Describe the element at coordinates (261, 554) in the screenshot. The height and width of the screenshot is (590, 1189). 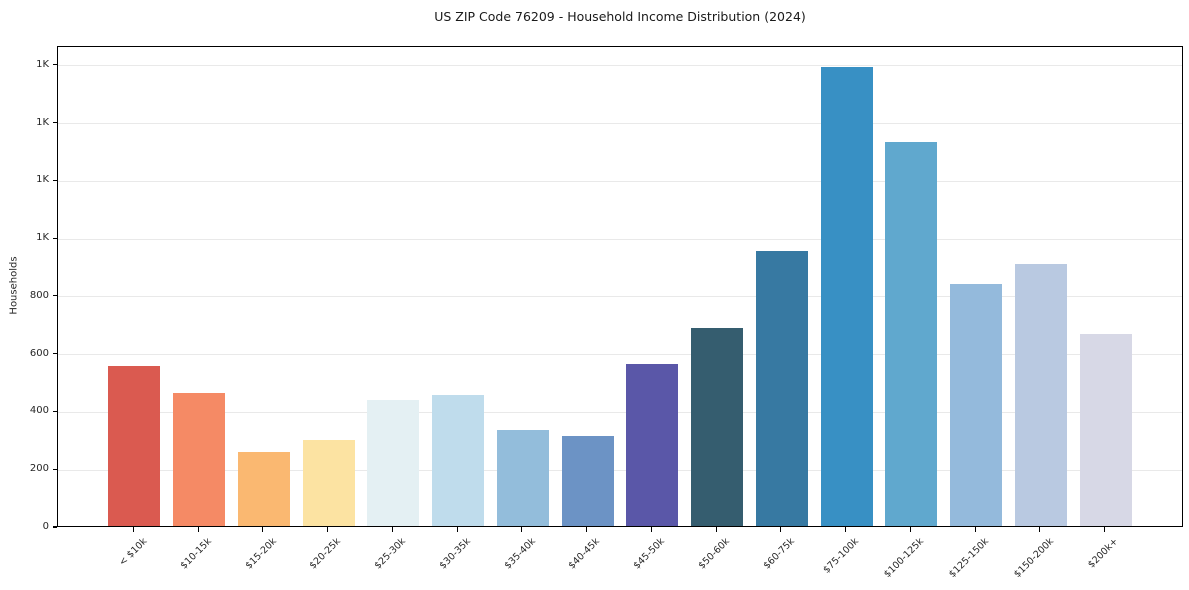
I see `x-tick-label: $15-20k` at that location.